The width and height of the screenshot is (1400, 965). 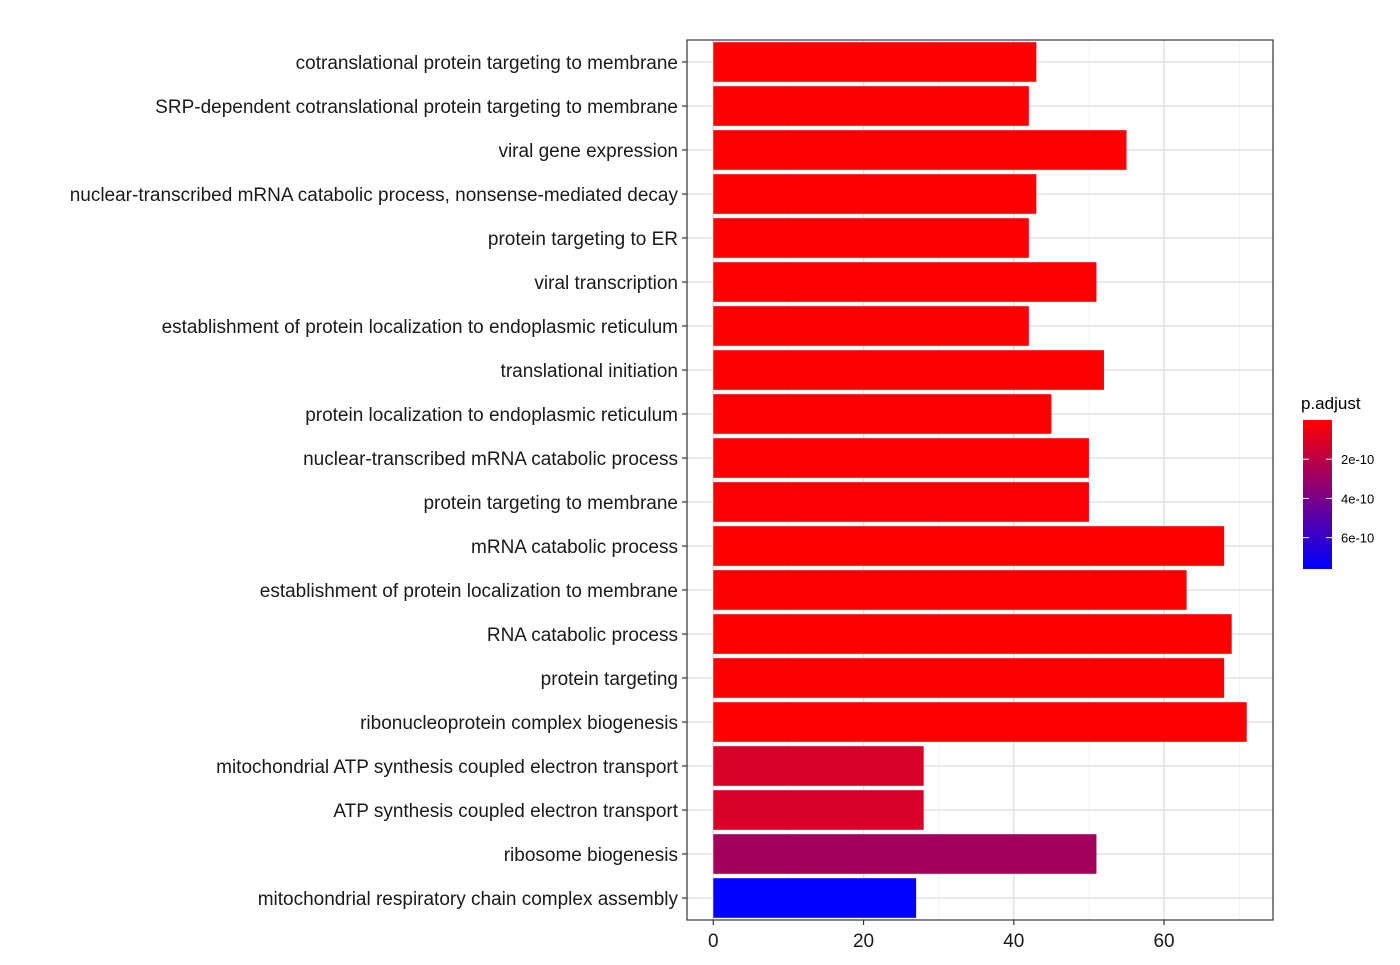 What do you see at coordinates (550, 503) in the screenshot?
I see `y-tick-label: protein targeting to membrane` at bounding box center [550, 503].